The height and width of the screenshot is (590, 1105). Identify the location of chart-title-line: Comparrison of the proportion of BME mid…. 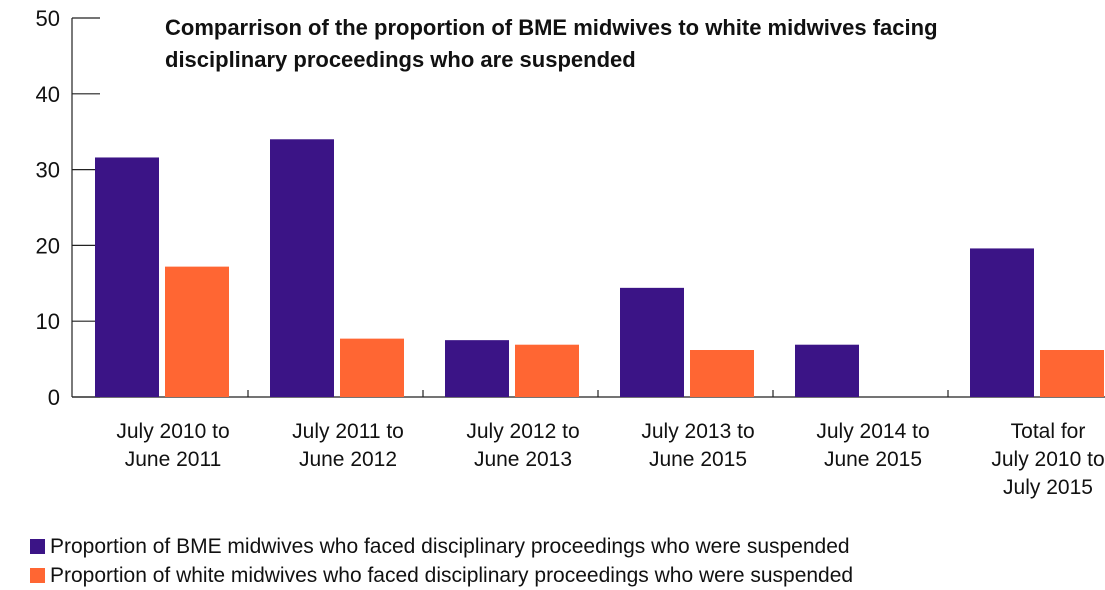
(551, 27).